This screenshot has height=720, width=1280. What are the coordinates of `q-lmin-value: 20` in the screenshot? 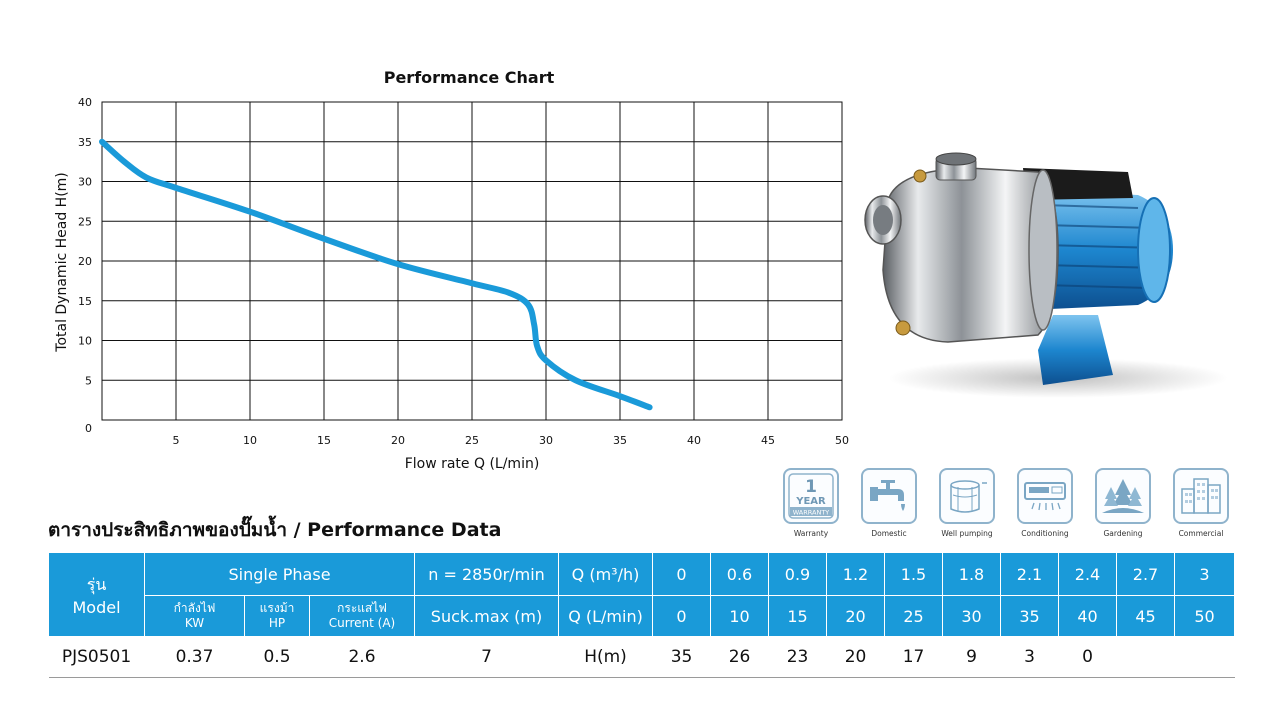 It's located at (856, 616).